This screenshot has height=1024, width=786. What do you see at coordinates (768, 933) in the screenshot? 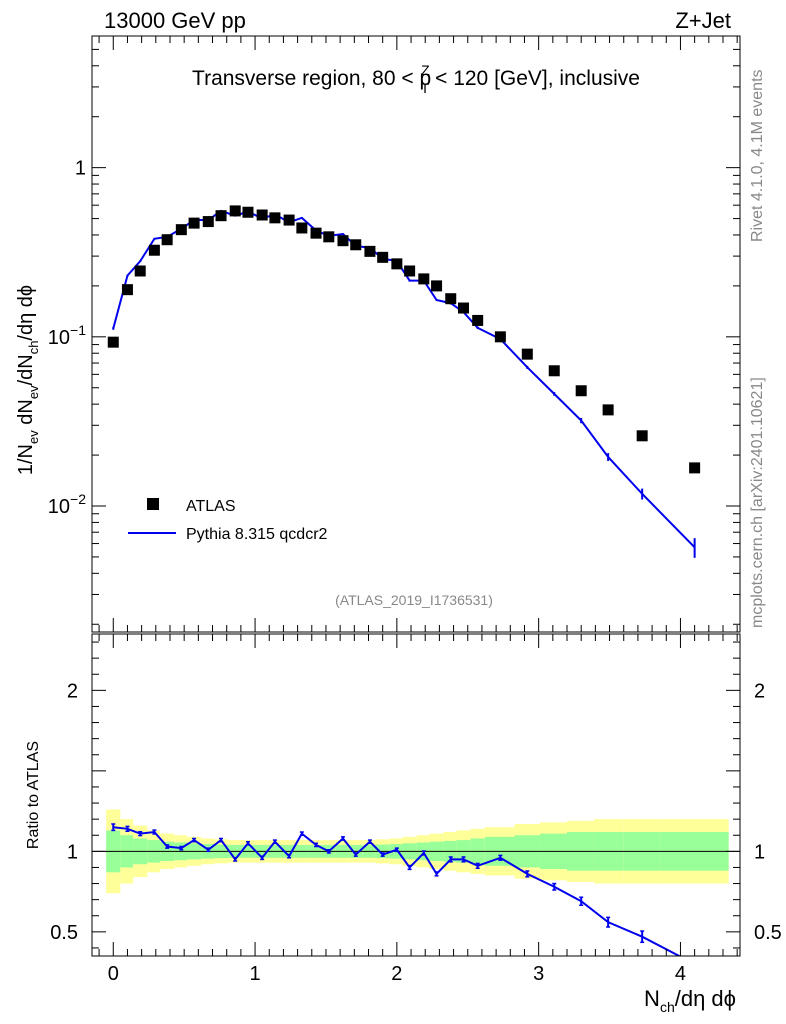
I see `ratio-y-tick-label-right: 0.5` at bounding box center [768, 933].